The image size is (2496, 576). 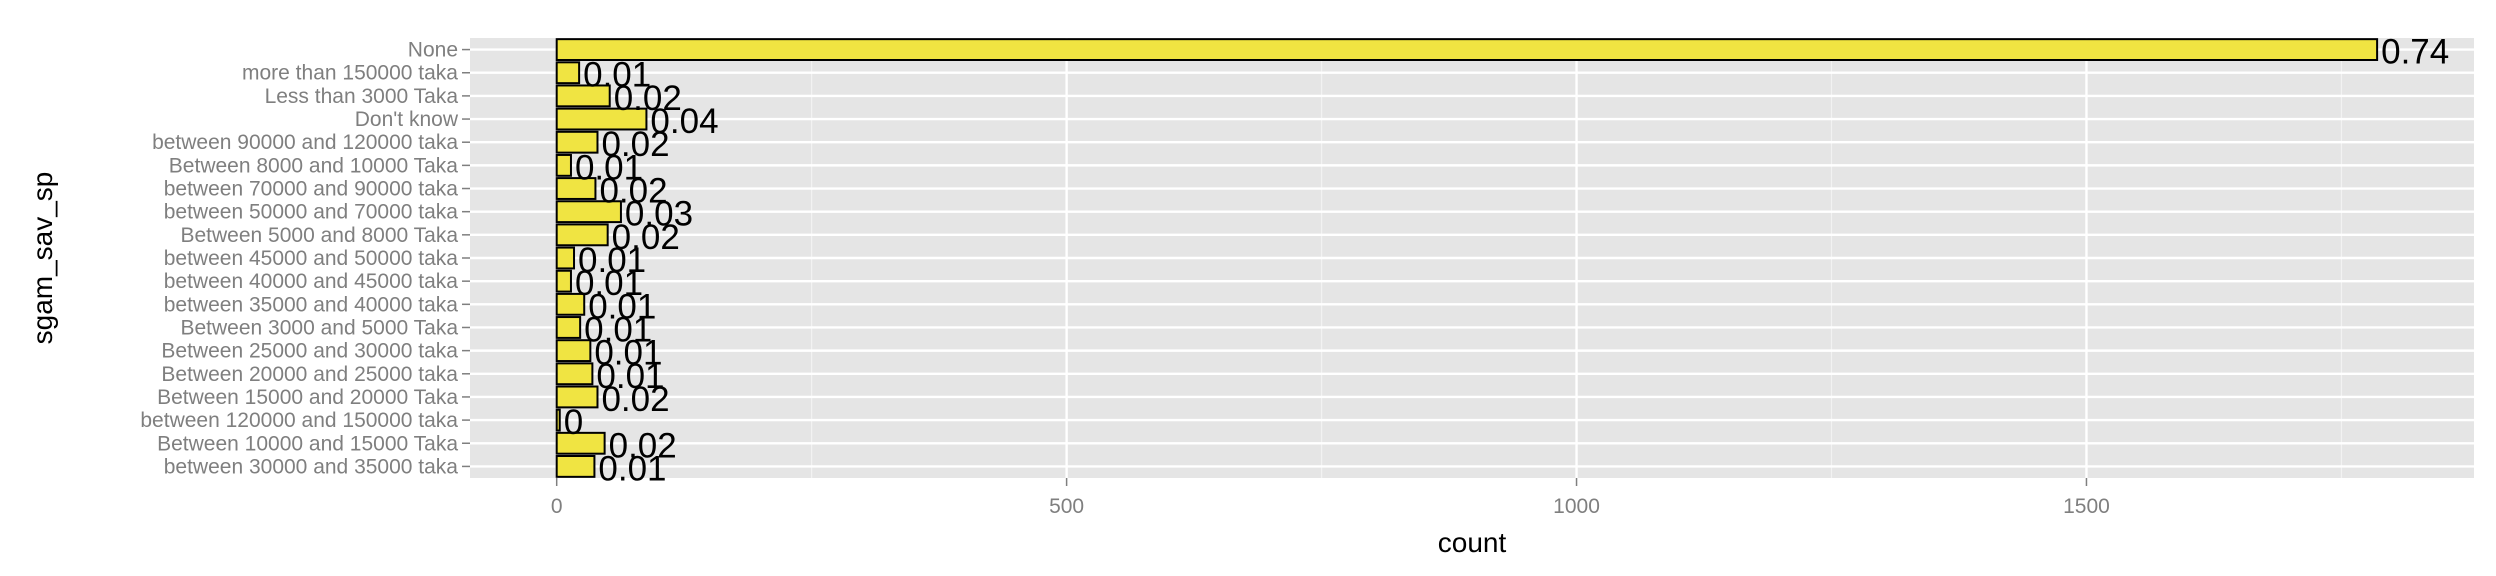 I want to click on data-label: 0.04, so click(x=684, y=121).